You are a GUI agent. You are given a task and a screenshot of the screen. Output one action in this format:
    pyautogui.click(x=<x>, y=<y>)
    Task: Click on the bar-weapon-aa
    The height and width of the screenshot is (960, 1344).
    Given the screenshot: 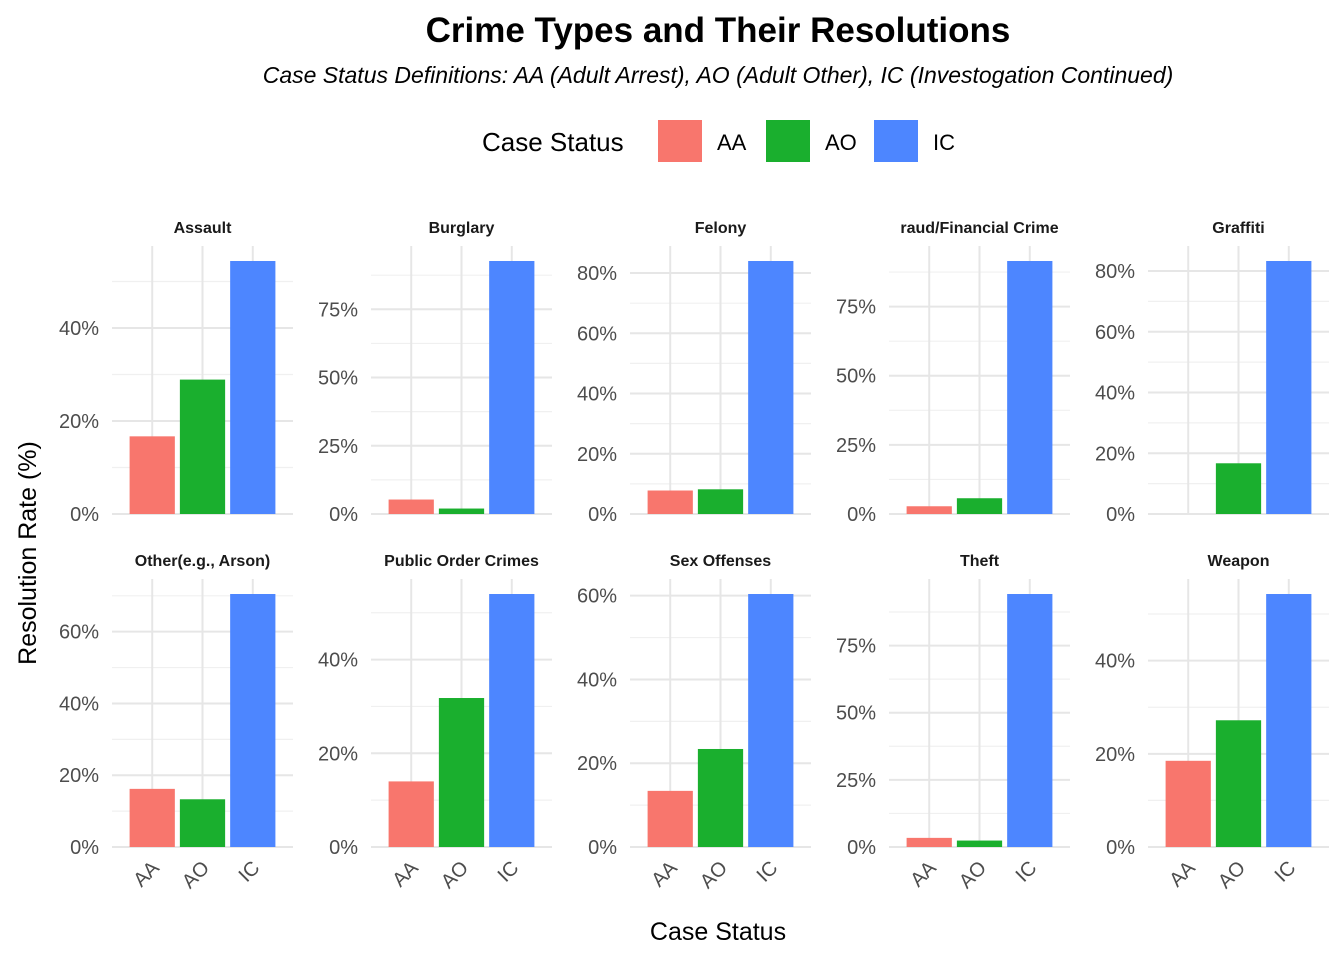 What is the action you would take?
    pyautogui.click(x=1188, y=803)
    